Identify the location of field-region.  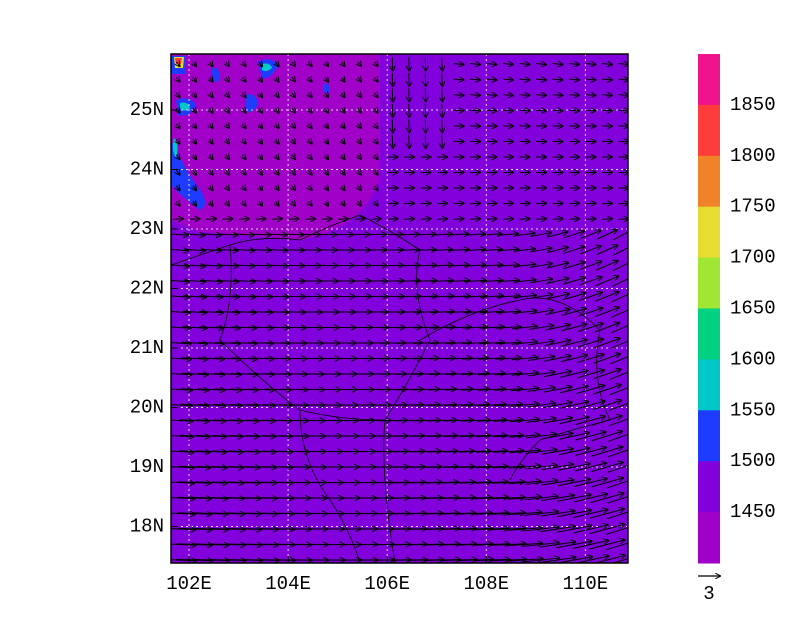
(275, 147).